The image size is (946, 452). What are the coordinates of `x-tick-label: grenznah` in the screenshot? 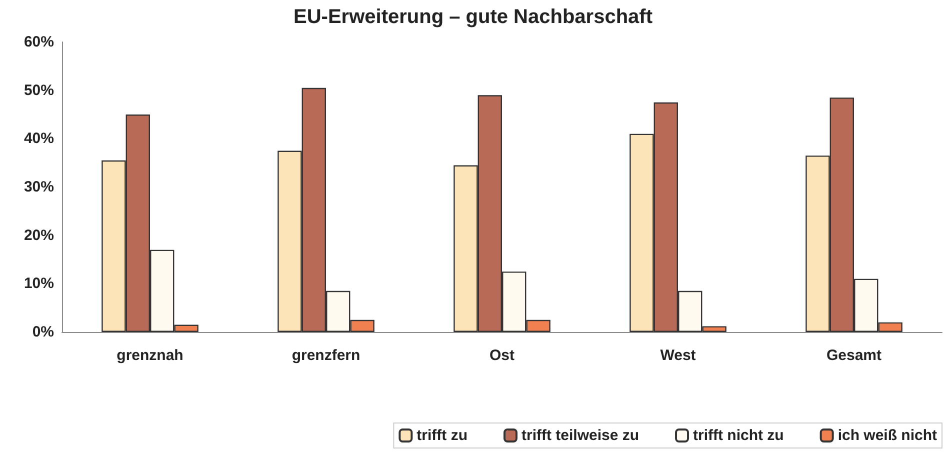 It's located at (150, 355).